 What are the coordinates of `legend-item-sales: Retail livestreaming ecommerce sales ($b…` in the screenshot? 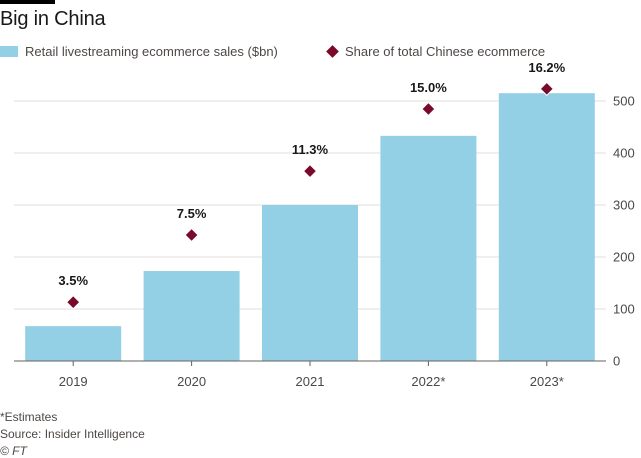 It's located at (139, 51).